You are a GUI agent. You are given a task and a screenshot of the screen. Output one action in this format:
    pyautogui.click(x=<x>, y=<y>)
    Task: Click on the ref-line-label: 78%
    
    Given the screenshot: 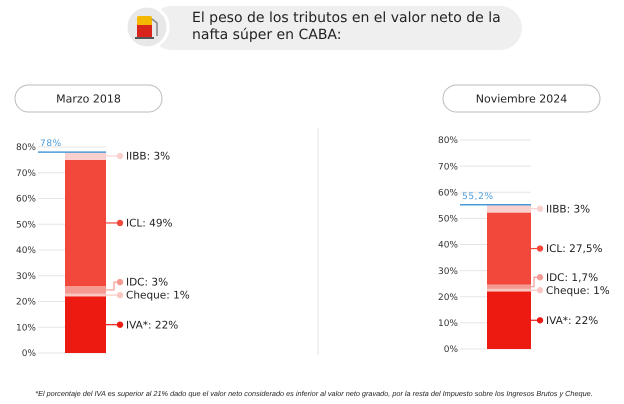 What is the action you would take?
    pyautogui.click(x=51, y=144)
    